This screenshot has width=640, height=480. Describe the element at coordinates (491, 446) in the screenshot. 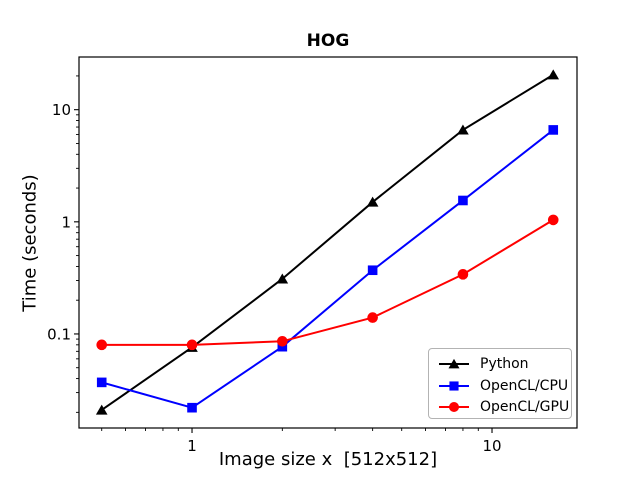

I see `x-tick-label: 10` at that location.